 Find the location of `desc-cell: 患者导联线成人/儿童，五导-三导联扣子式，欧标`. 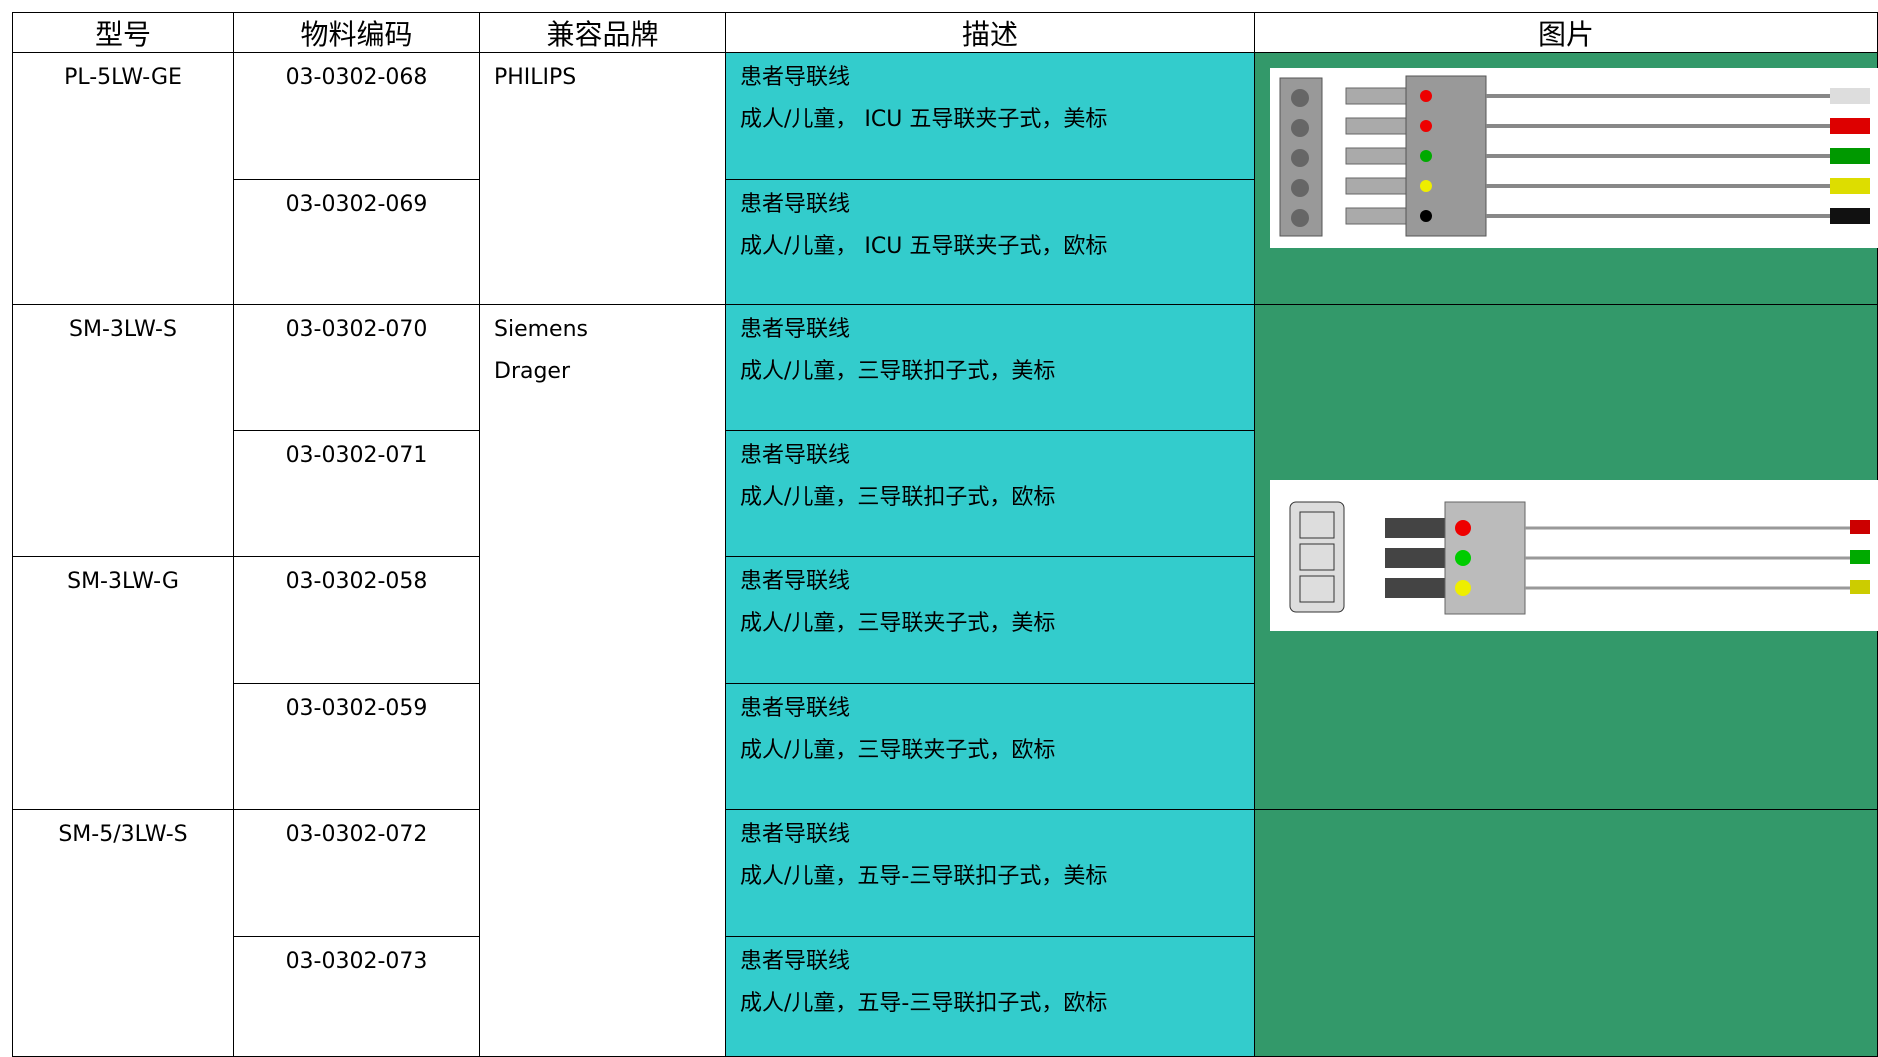

desc-cell: 患者导联线成人/儿童，五导-三导联扣子式，欧标 is located at coordinates (990, 997).